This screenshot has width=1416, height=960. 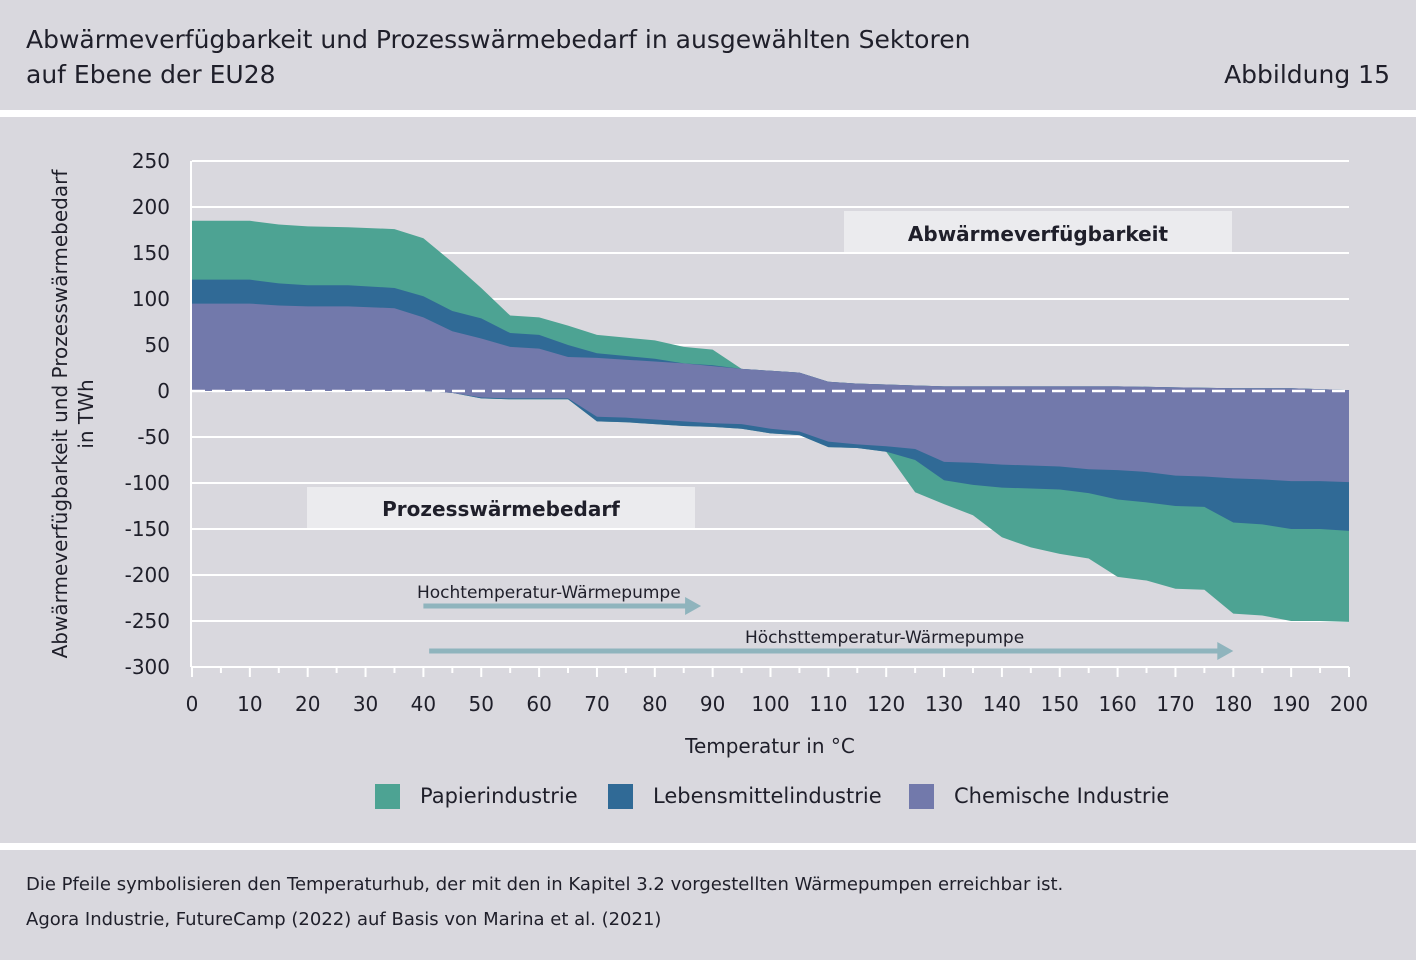 I want to click on figure-label: Abbildung 15, so click(x=1307, y=74).